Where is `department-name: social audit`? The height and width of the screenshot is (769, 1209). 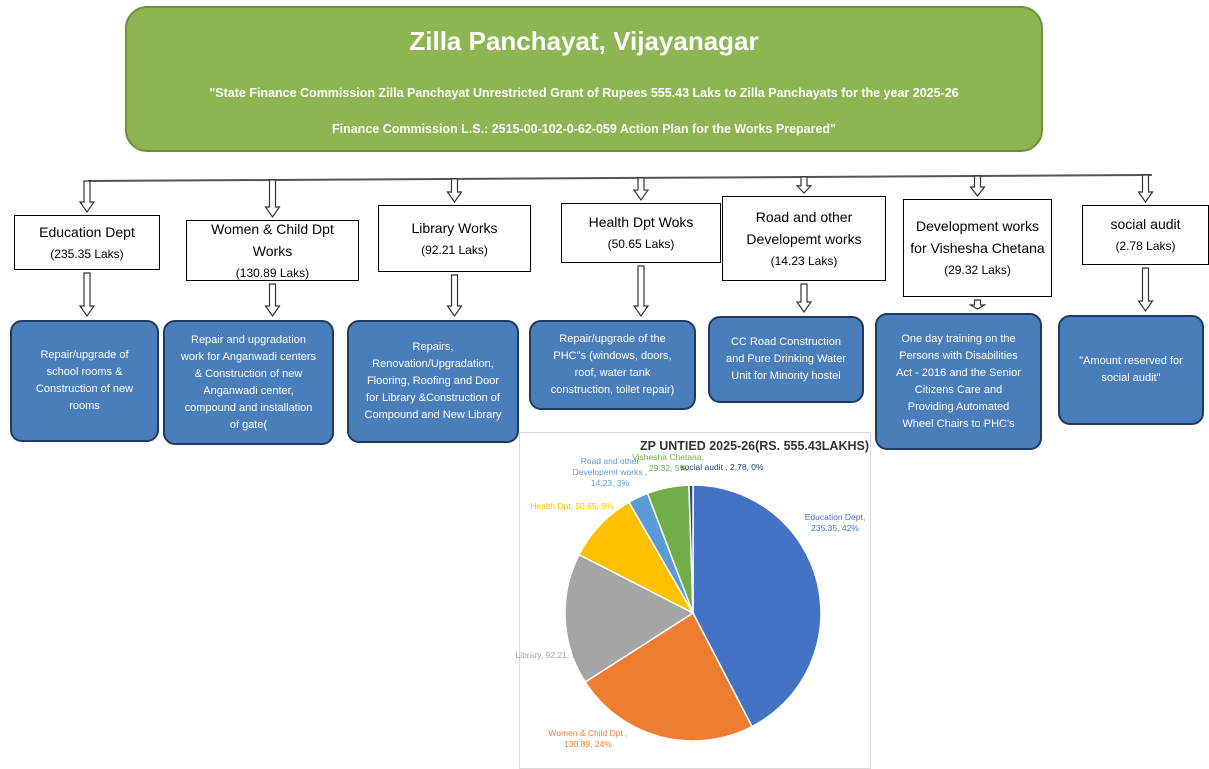
department-name: social audit is located at coordinates (1145, 224).